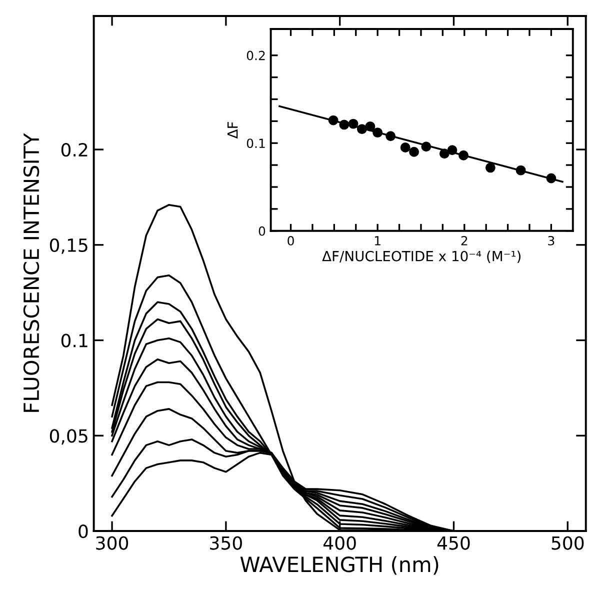 This screenshot has height=592, width=590. What do you see at coordinates (69, 437) in the screenshot?
I see `y-tick-label: 0,05` at bounding box center [69, 437].